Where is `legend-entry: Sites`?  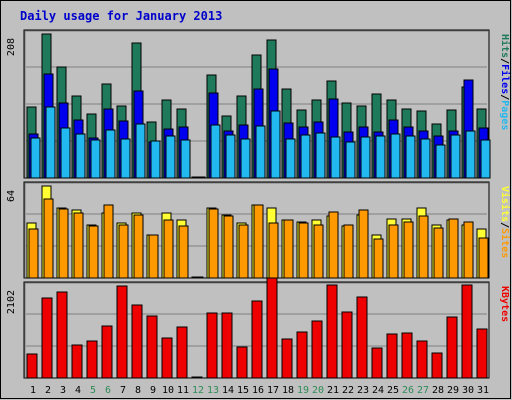 legend-entry: Sites is located at coordinates (505, 243).